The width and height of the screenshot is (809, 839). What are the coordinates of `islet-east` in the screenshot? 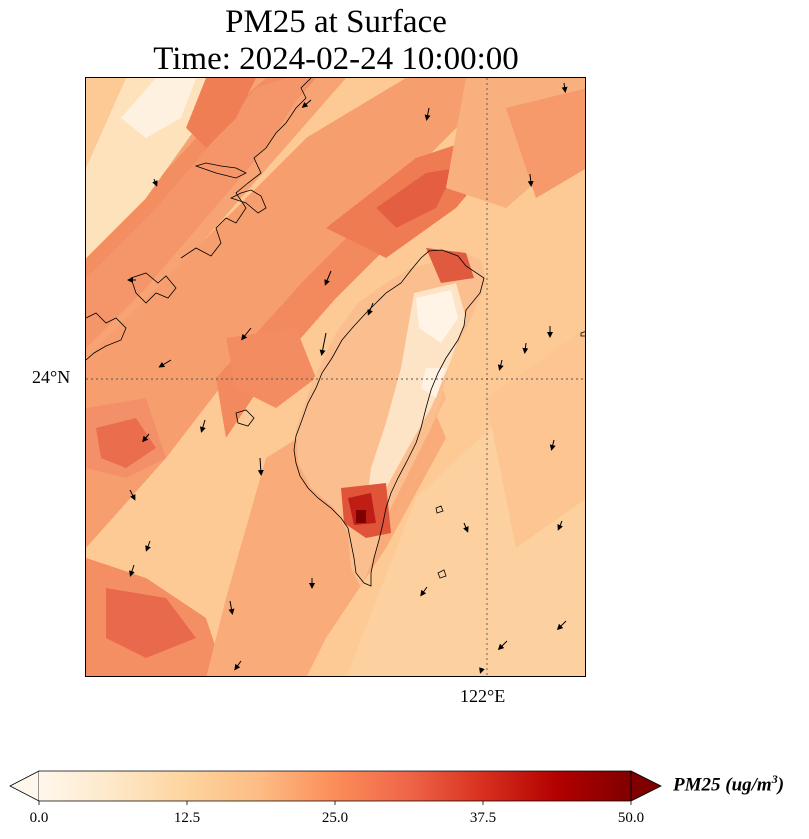 It's located at (582, 334).